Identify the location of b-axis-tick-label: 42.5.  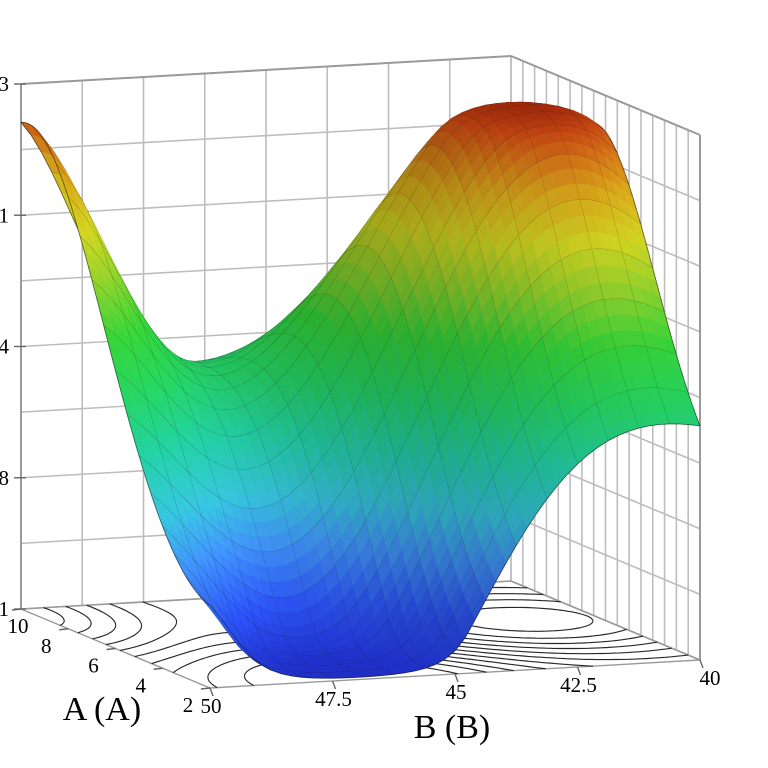
(578, 685).